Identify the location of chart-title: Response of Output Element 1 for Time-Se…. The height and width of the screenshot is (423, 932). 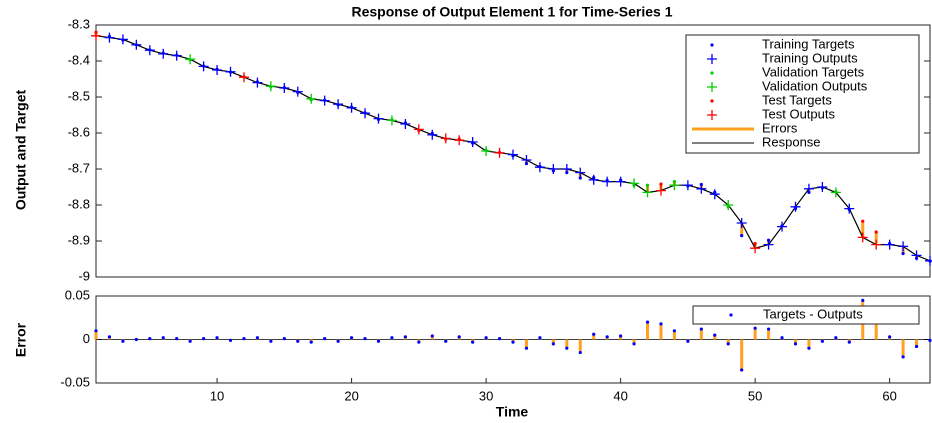
(511, 12).